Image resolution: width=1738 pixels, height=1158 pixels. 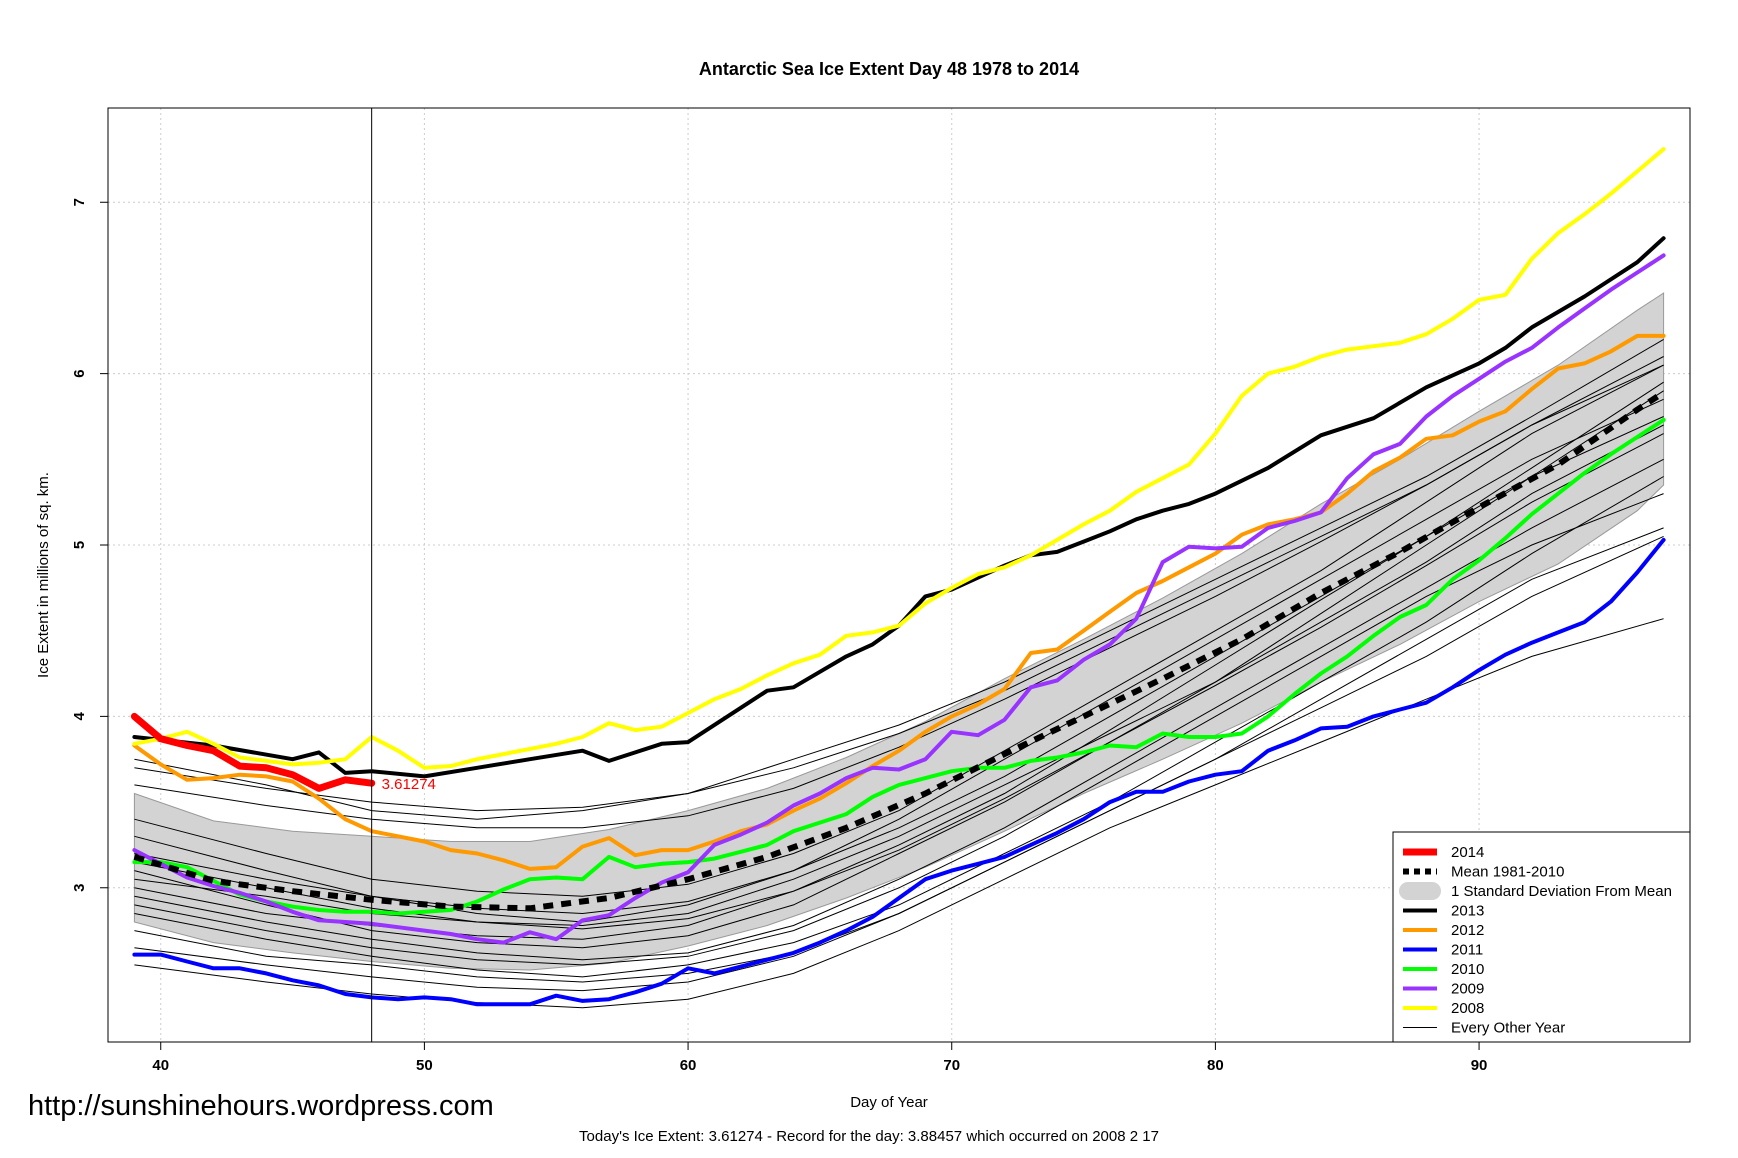 I want to click on series-line-2014, so click(x=253, y=752).